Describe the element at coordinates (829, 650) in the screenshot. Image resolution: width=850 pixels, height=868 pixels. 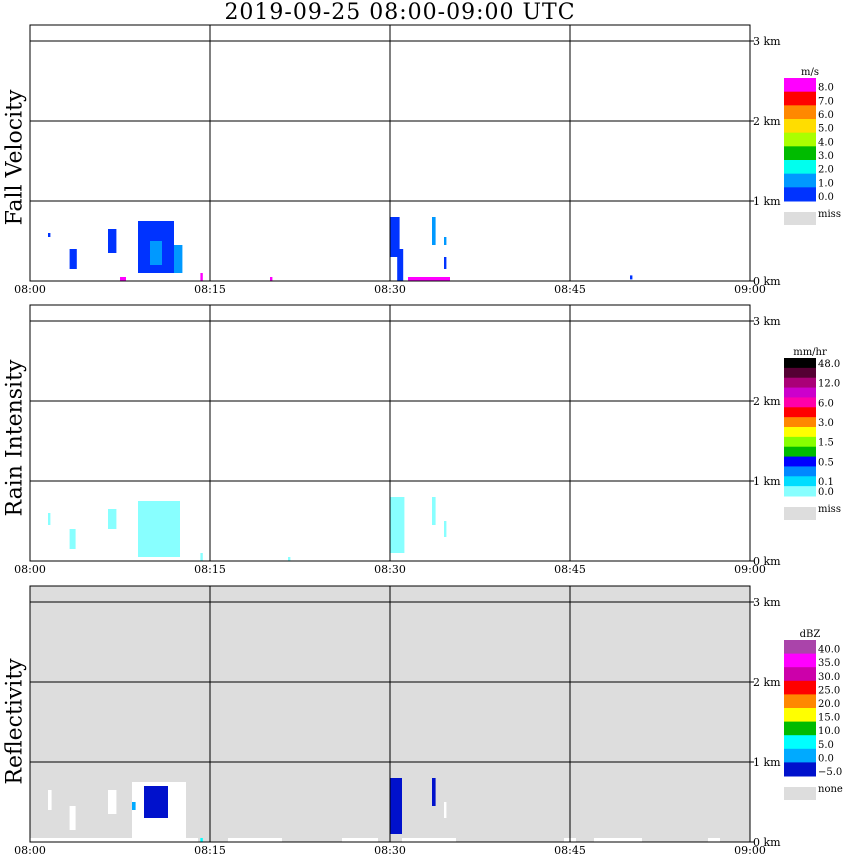
I see `colorbar-label: 40.0` at that location.